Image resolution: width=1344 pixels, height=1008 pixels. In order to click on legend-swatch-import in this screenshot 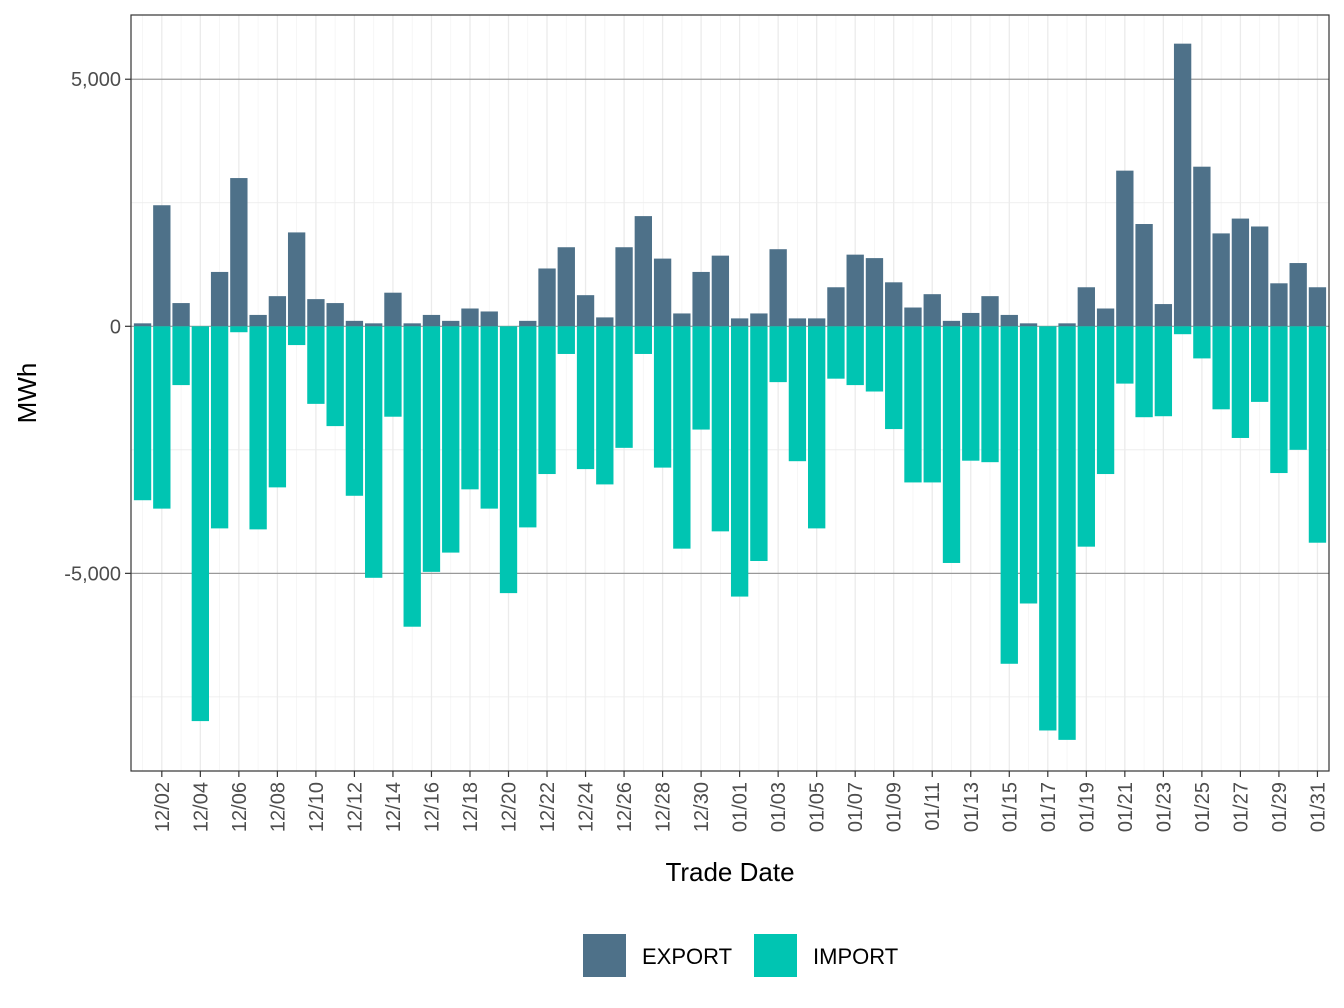, I will do `click(775, 955)`.